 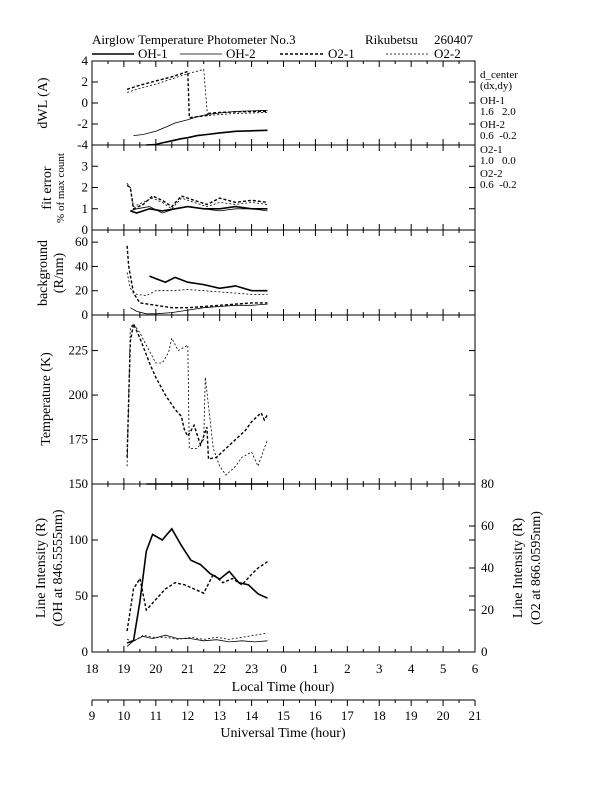 I want to click on y-tick-label-background: 0, so click(x=85, y=314).